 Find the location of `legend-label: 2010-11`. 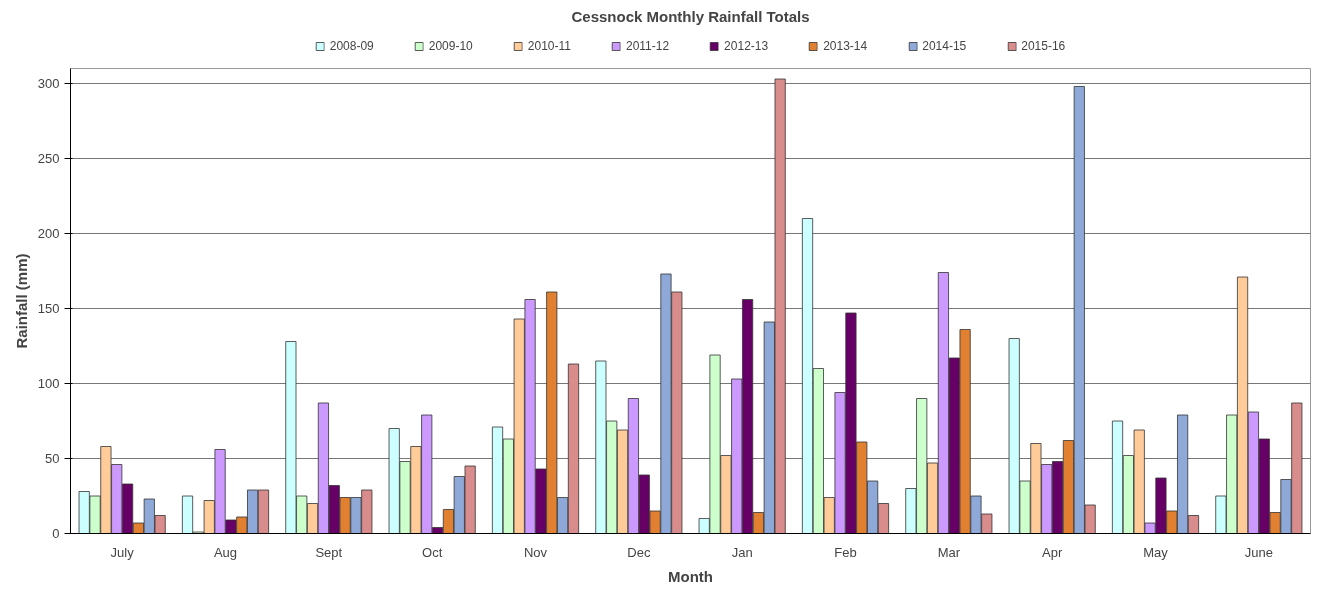

legend-label: 2010-11 is located at coordinates (549, 45).